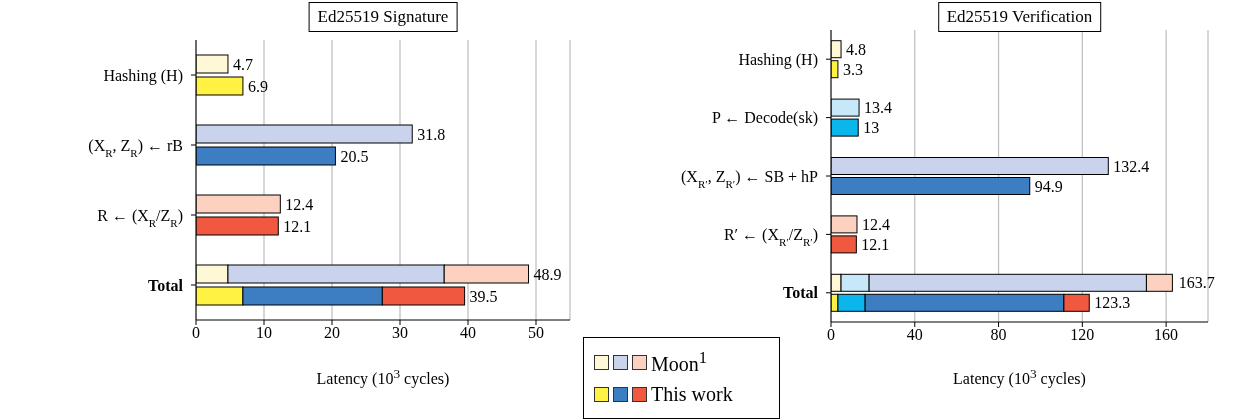  What do you see at coordinates (536, 333) in the screenshot?
I see `x-tick-label: 50` at bounding box center [536, 333].